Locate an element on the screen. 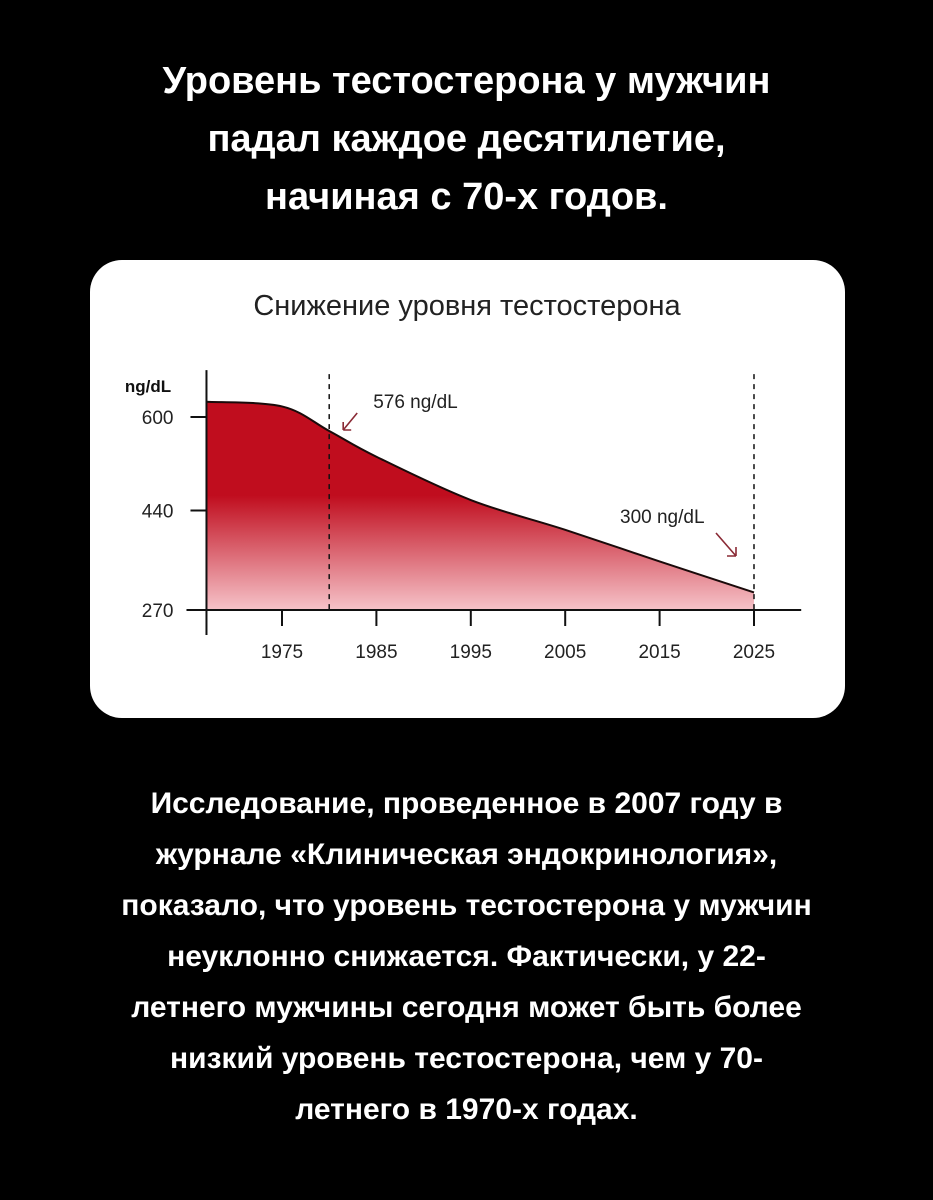 The height and width of the screenshot is (1200, 933). body-line: Исследование, проведенное в 2007 году в is located at coordinates (466, 803).